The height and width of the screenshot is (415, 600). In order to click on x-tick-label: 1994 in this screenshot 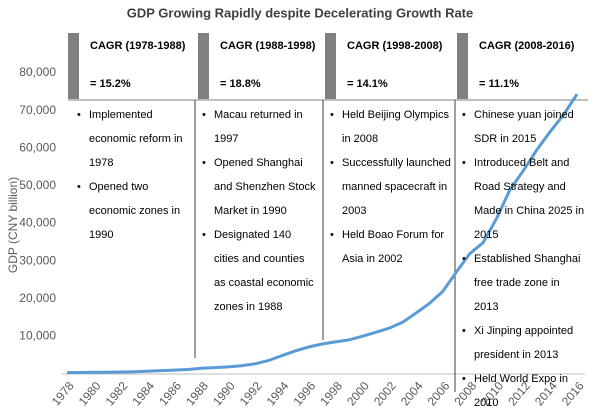, I will do `click(278, 394)`.